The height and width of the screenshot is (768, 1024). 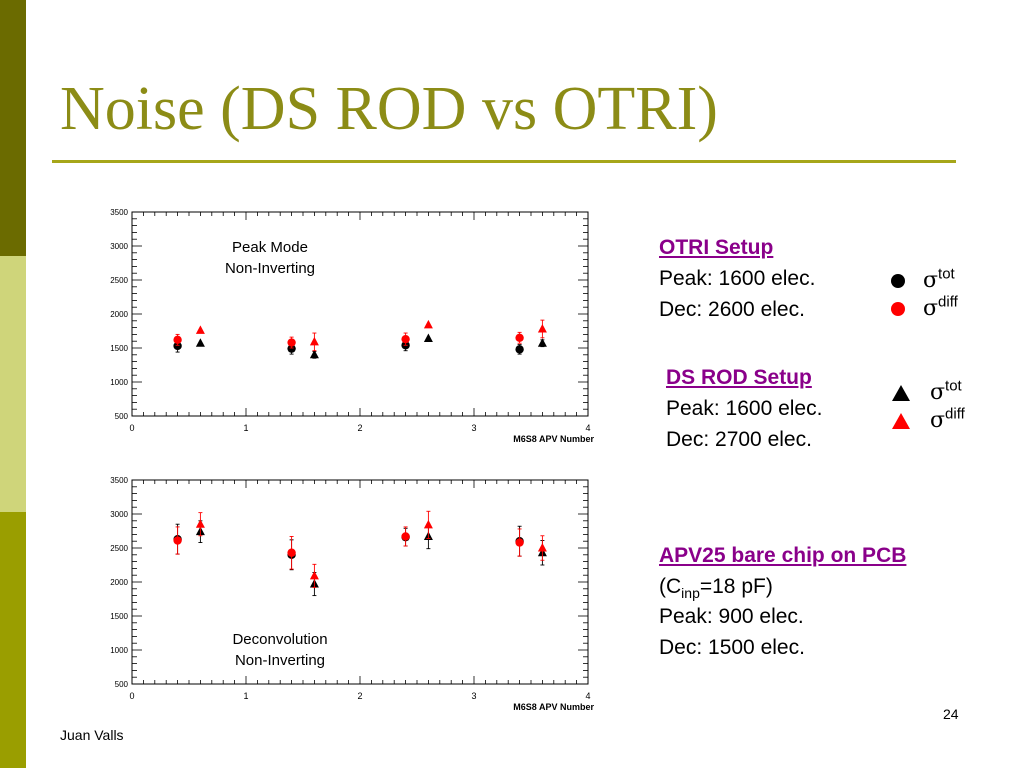 What do you see at coordinates (732, 309) in the screenshot?
I see `otri-dec: Dec: 2600 elec.` at bounding box center [732, 309].